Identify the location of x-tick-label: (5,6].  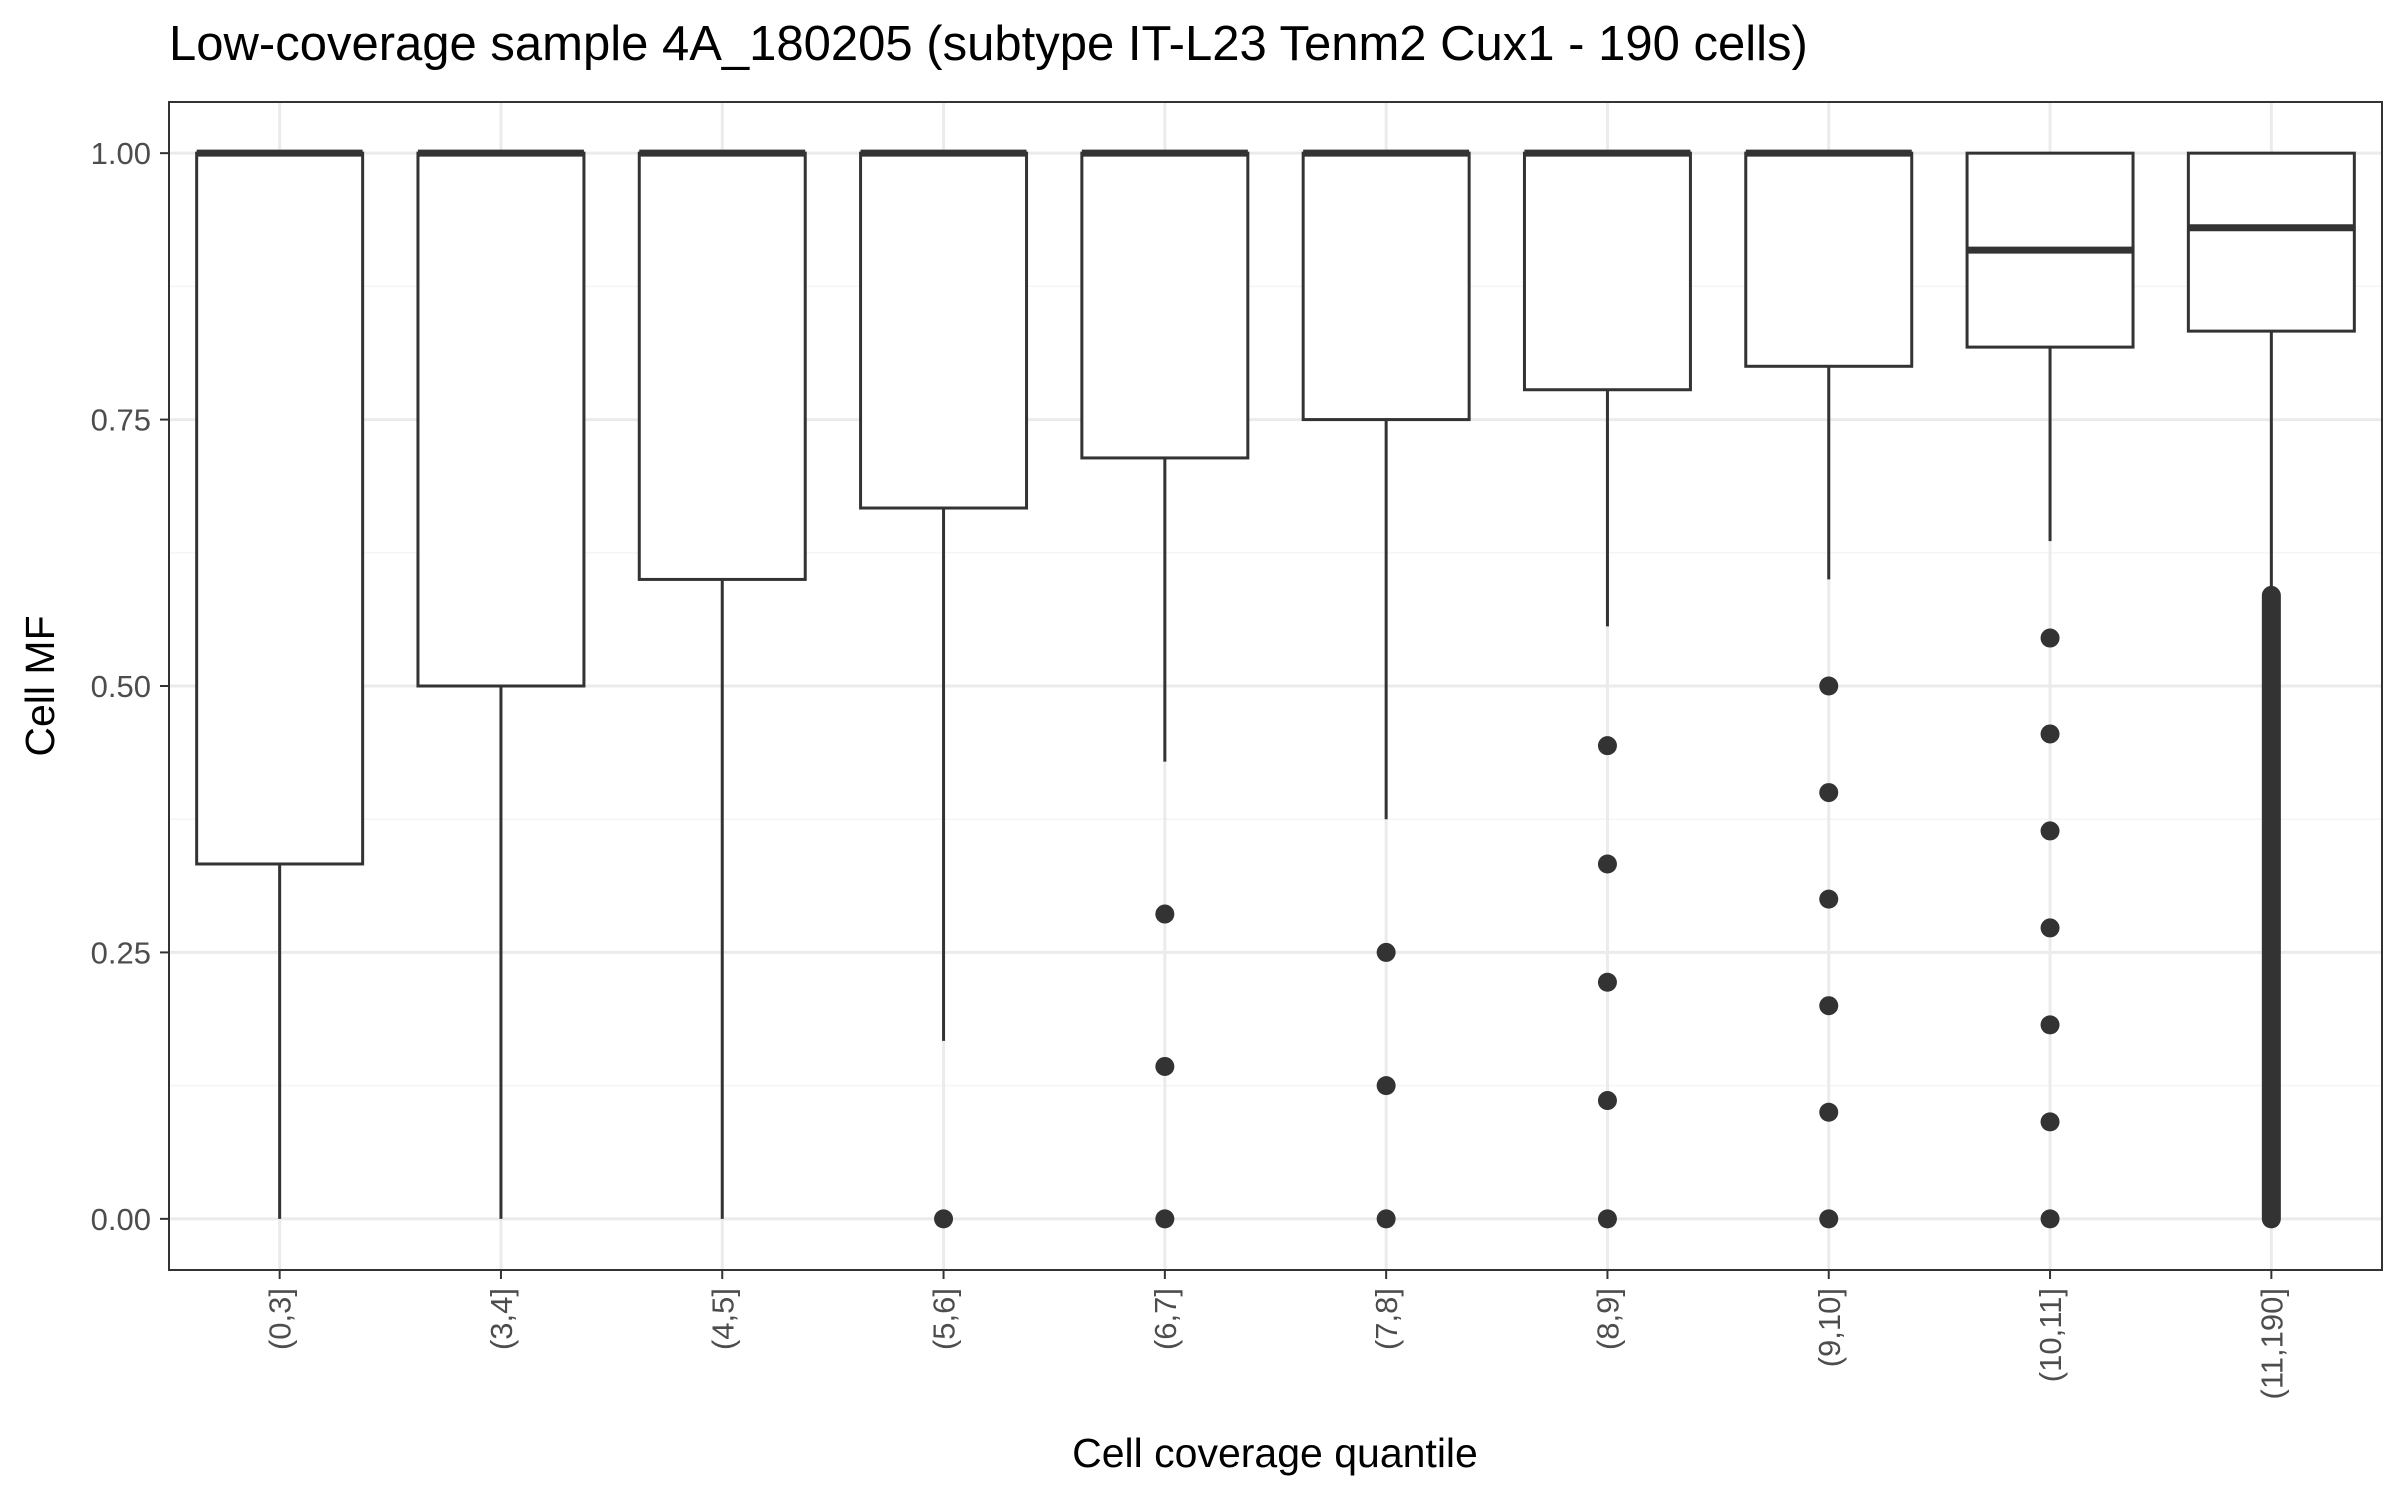
(944, 1319).